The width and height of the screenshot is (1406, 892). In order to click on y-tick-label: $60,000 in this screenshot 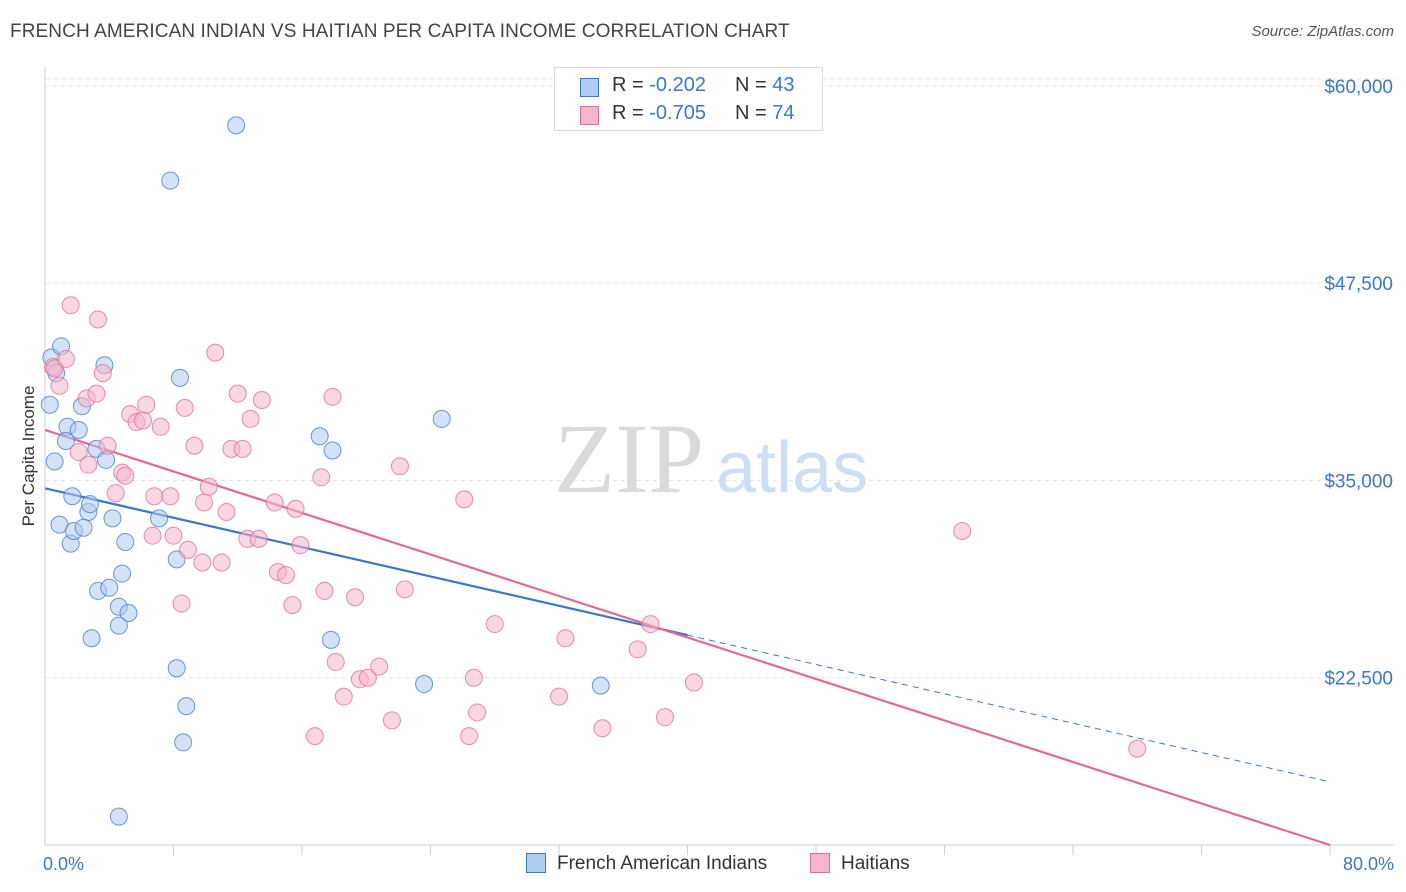, I will do `click(1358, 87)`.